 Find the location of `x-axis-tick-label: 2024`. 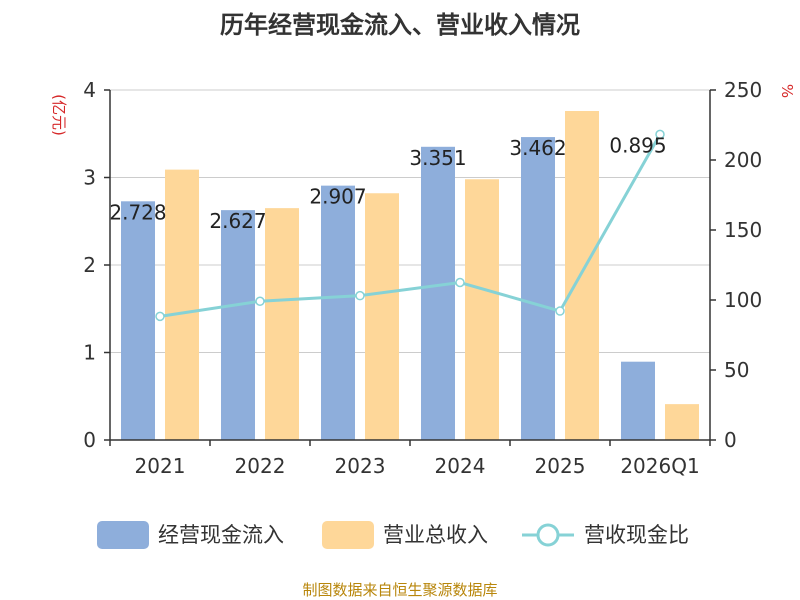

x-axis-tick-label: 2024 is located at coordinates (460, 466).